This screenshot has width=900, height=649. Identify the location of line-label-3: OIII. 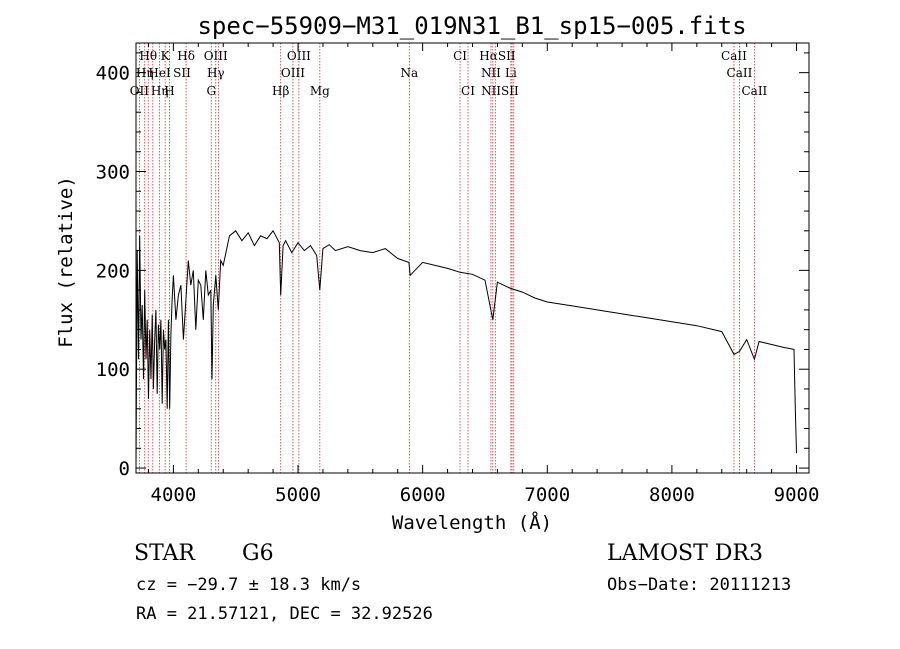
(216, 56).